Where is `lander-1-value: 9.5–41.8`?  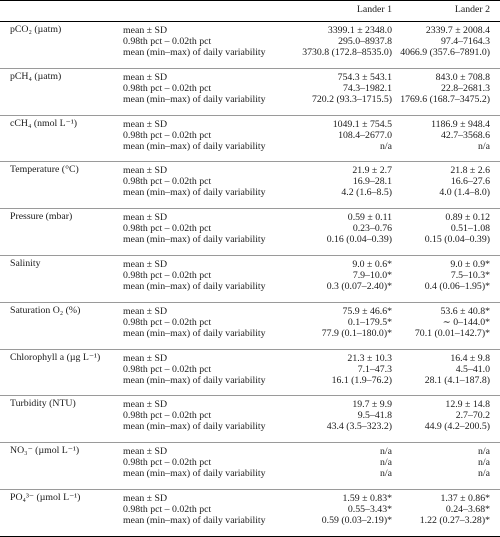 lander-1-value: 9.5–41.8 is located at coordinates (374, 416).